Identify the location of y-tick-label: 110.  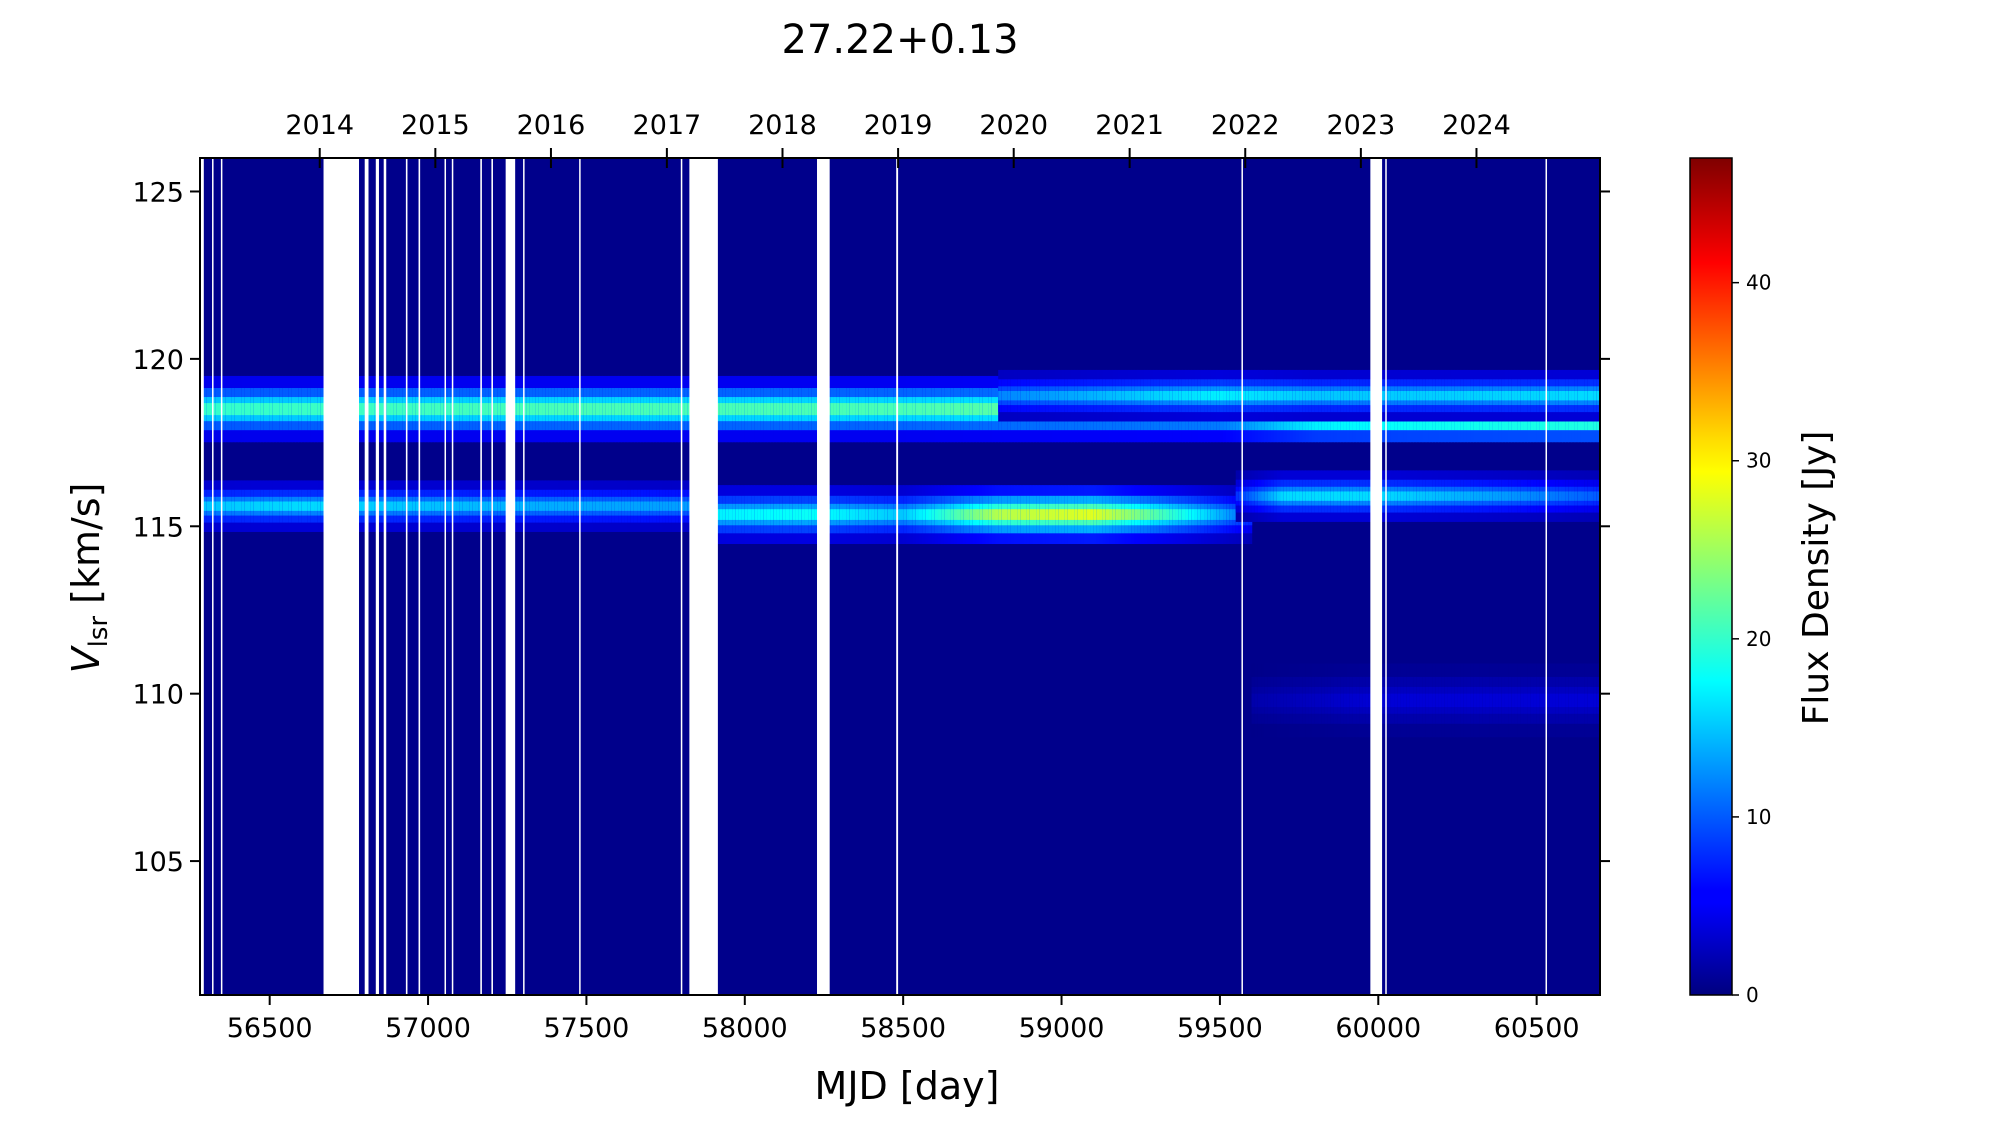
(158, 695).